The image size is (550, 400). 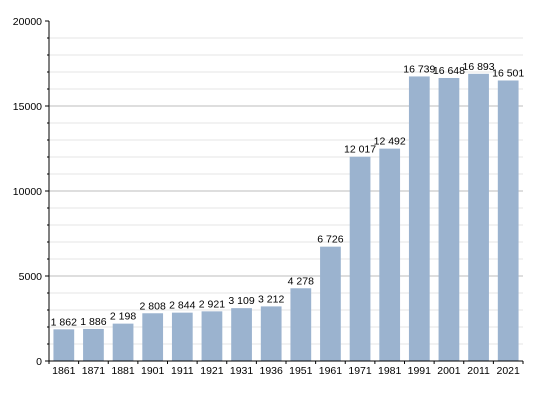 I want to click on y-tick-label: 5000, so click(x=31, y=277).